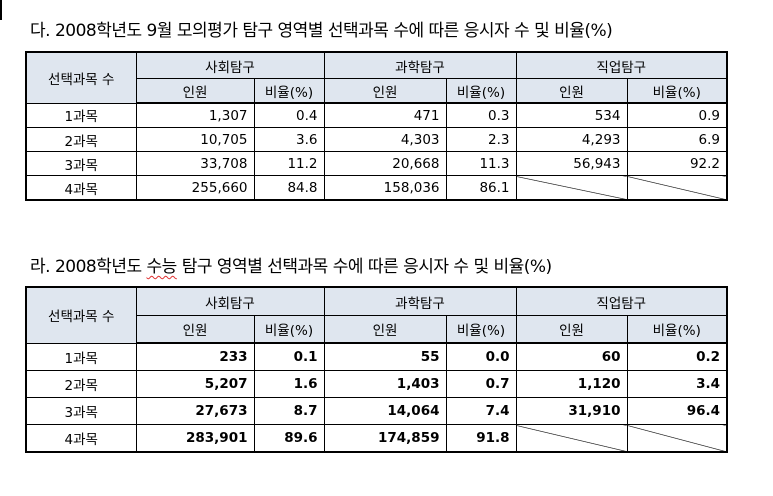  What do you see at coordinates (621, 301) in the screenshot?
I see `table2-group-header: 직업탐구` at bounding box center [621, 301].